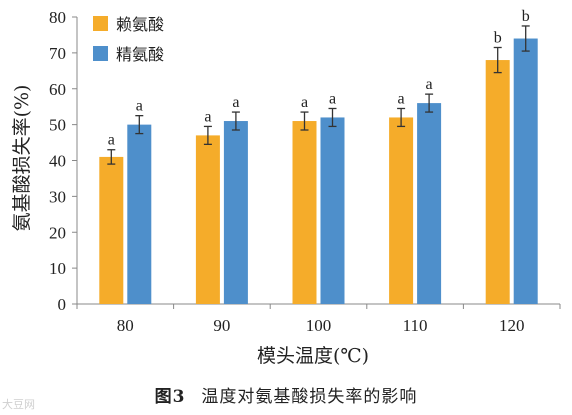 The height and width of the screenshot is (415, 572). Describe the element at coordinates (512, 325) in the screenshot. I see `x-tick-label: 120` at that location.